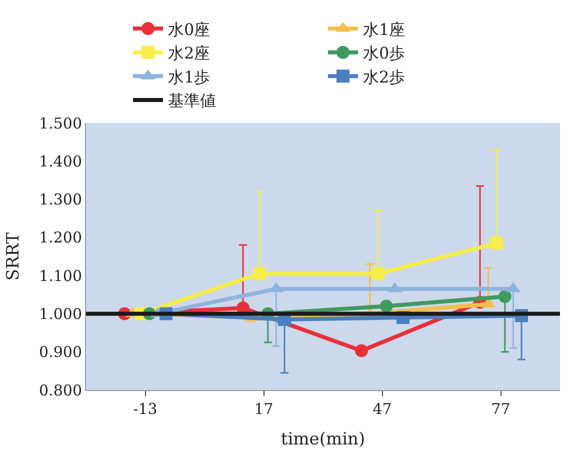 Image resolution: width=580 pixels, height=460 pixels. I want to click on y-tick-label: 0.900, so click(60, 352).